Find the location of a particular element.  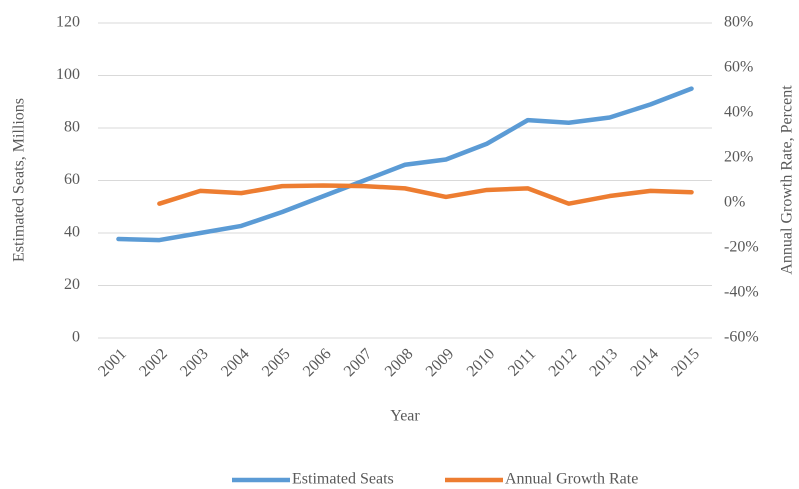

x-tick-label: 2003 is located at coordinates (194, 362).